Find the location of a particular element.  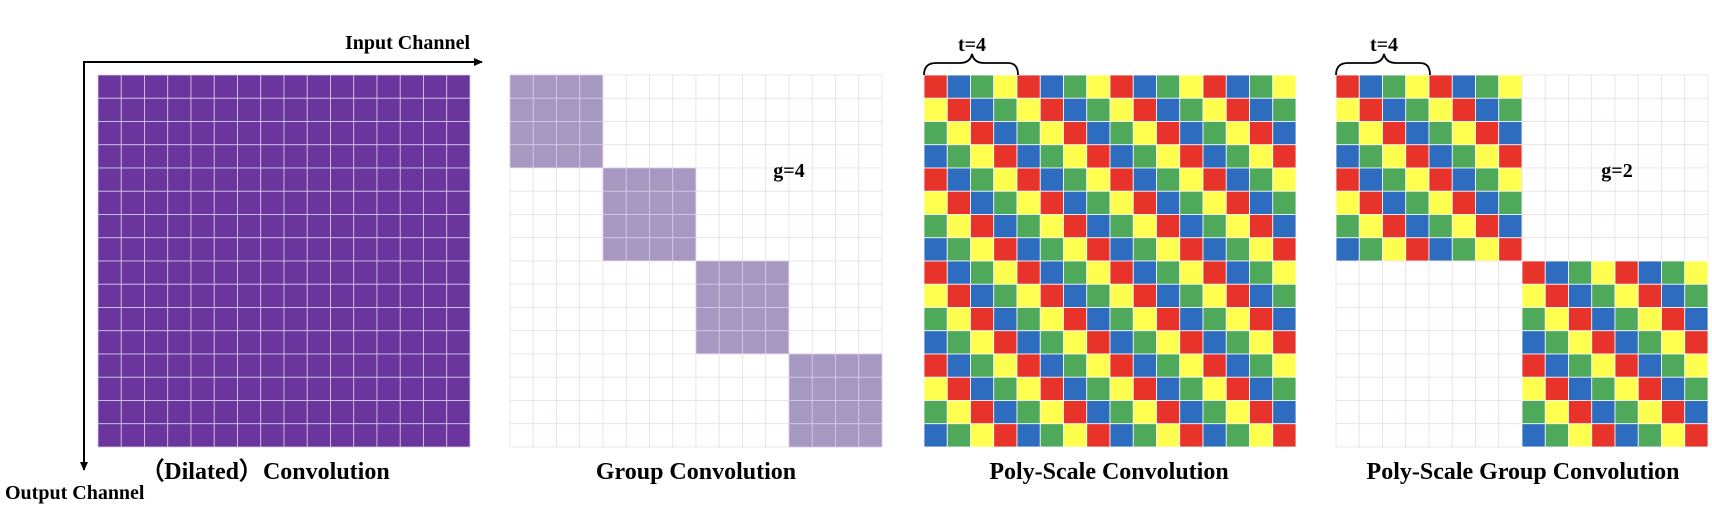

caption-group-convolution: Group Convolution is located at coordinates (696, 472).